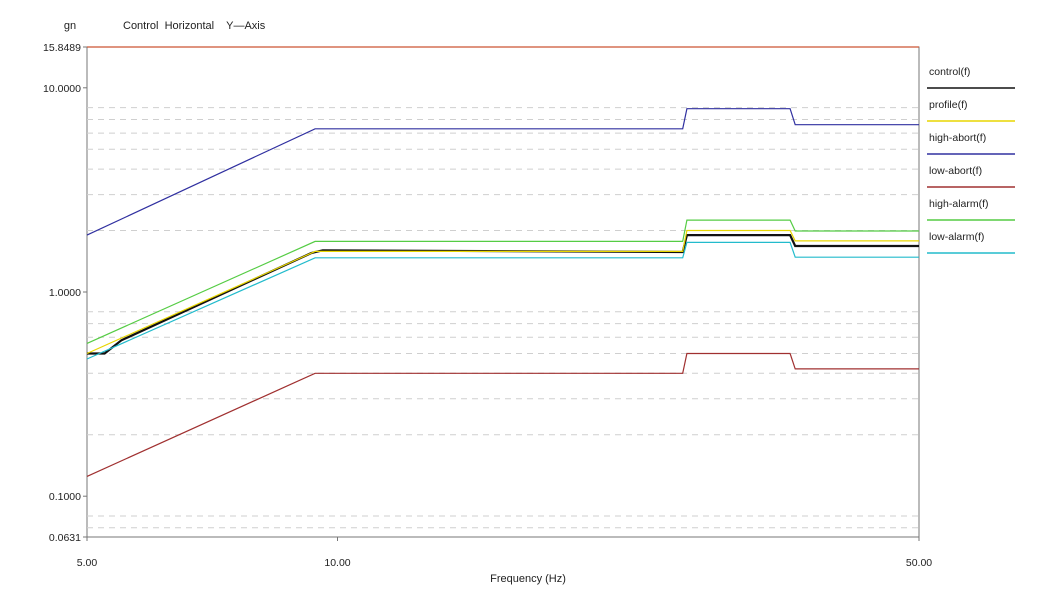 The height and width of the screenshot is (595, 1045). Describe the element at coordinates (62, 89) in the screenshot. I see `y-tick-label: 10.0000` at that location.